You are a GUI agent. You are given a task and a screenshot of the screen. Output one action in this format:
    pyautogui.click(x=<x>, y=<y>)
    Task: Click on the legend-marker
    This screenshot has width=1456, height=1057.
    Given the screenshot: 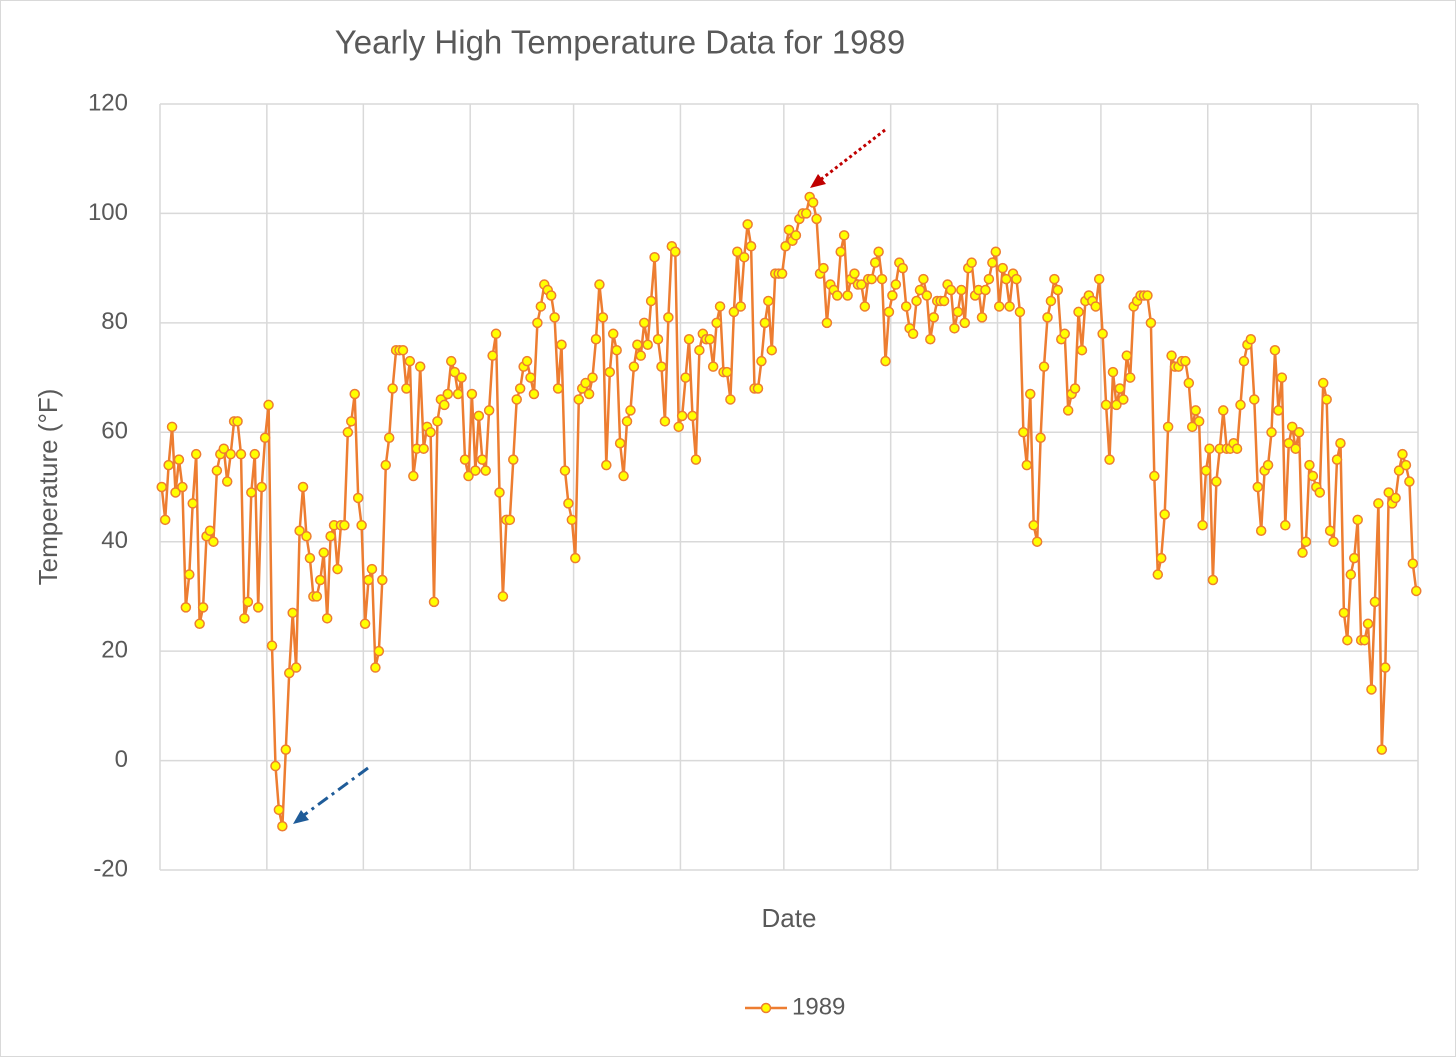 What is the action you would take?
    pyautogui.click(x=766, y=1008)
    